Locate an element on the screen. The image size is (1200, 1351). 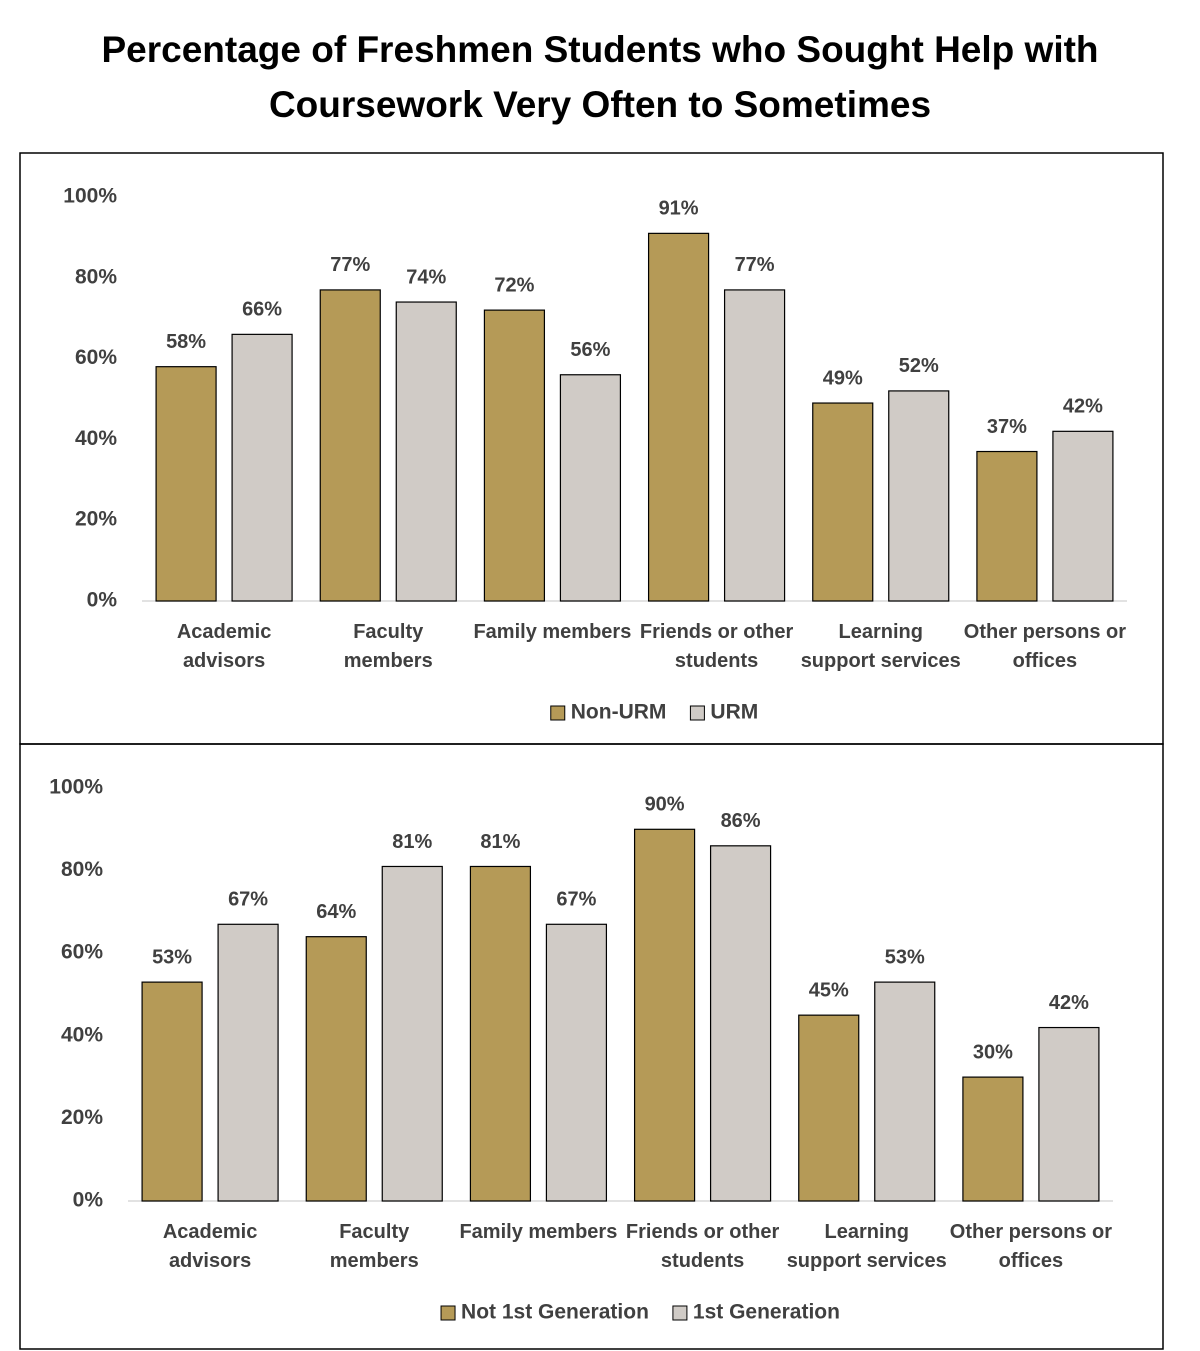
data-label: 66% is located at coordinates (262, 310).